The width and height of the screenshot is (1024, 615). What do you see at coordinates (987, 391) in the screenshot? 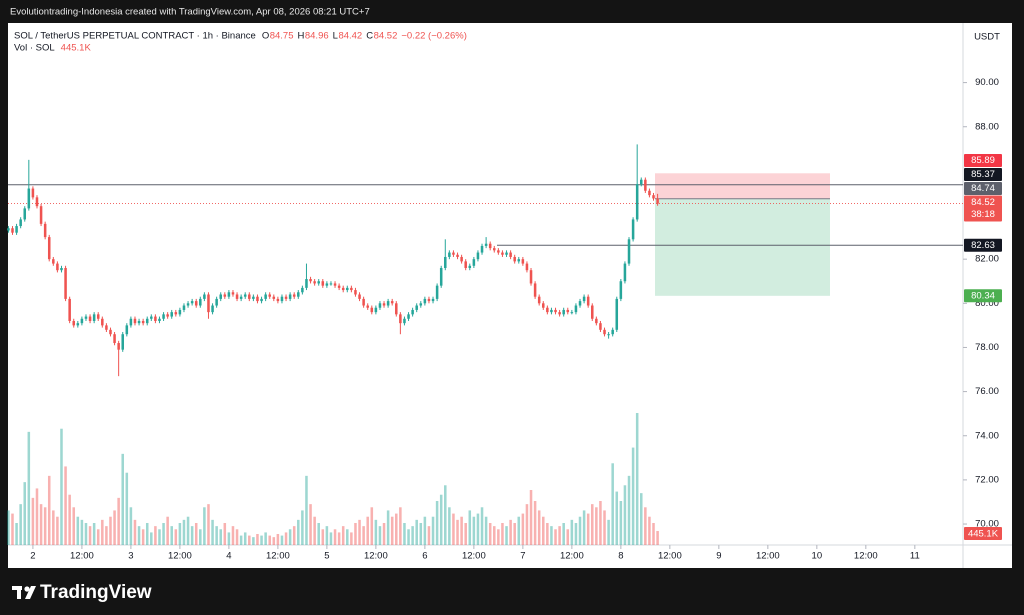
I see `y-tick-label: 76.00` at bounding box center [987, 391].